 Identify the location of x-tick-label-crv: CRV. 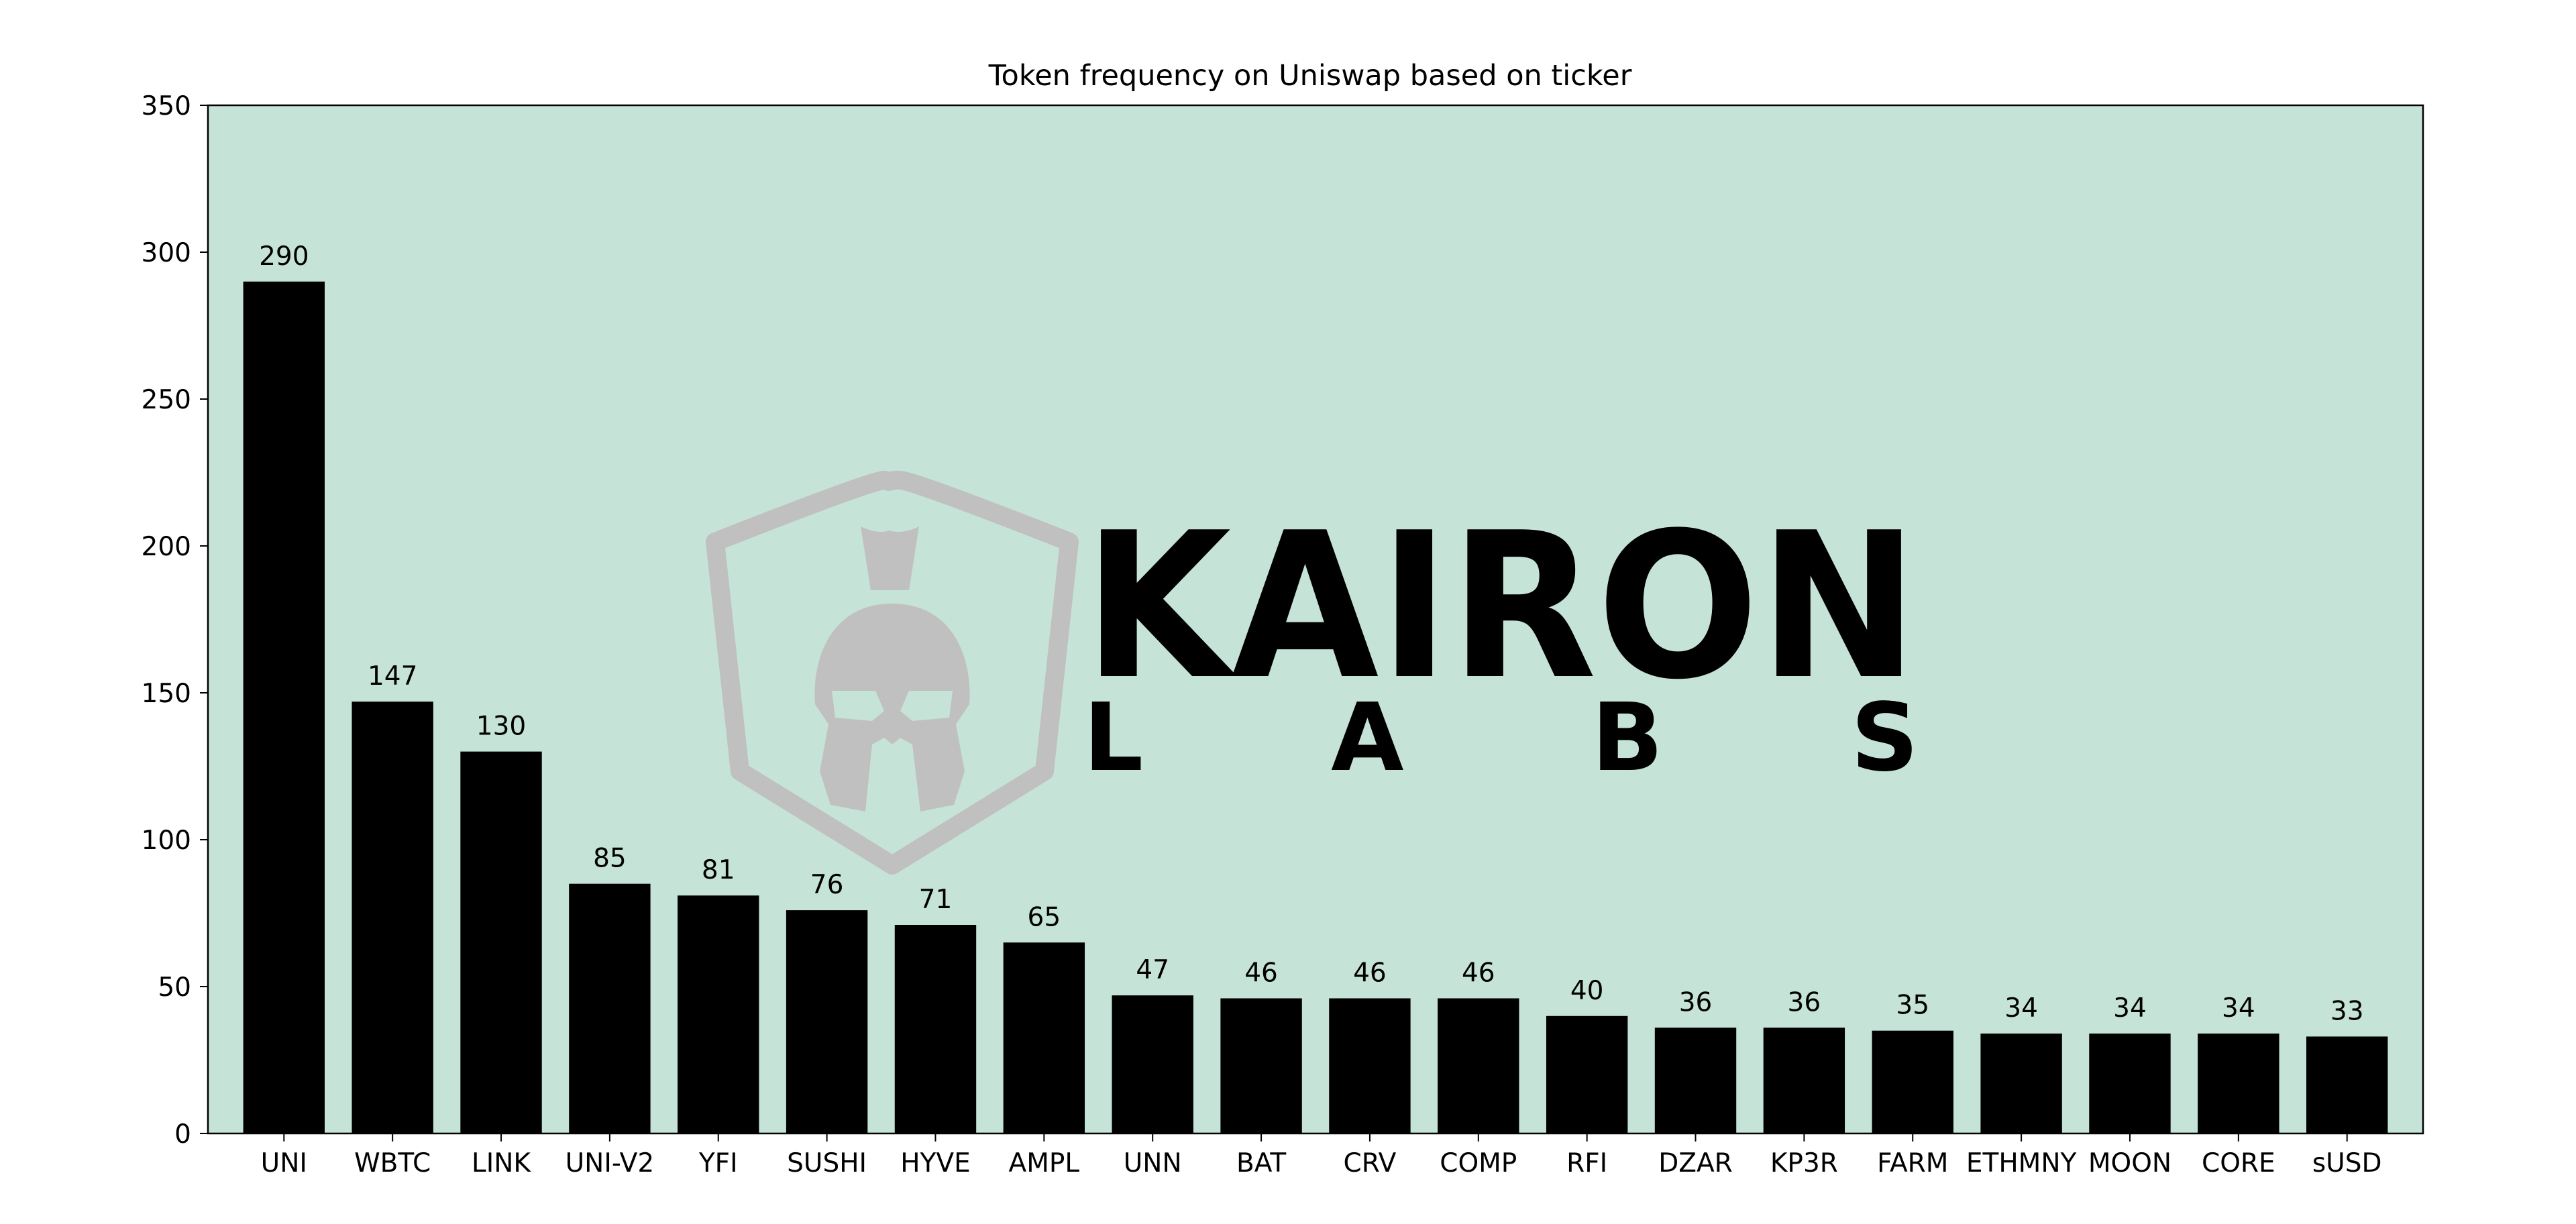
(1369, 1163).